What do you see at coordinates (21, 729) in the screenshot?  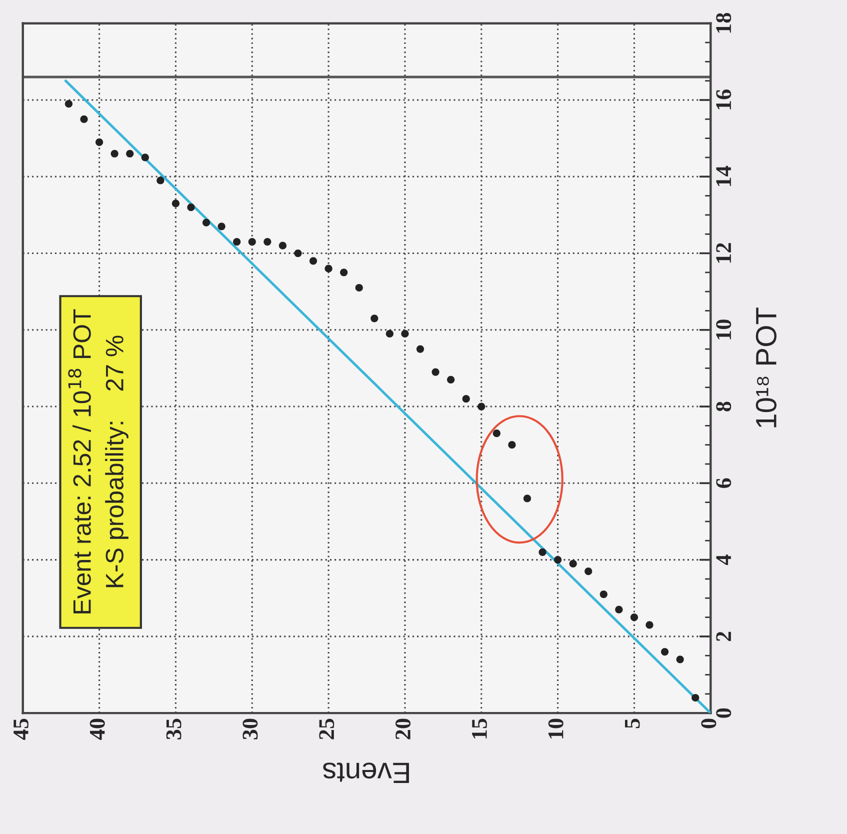 I see `x-tick-label: 45` at bounding box center [21, 729].